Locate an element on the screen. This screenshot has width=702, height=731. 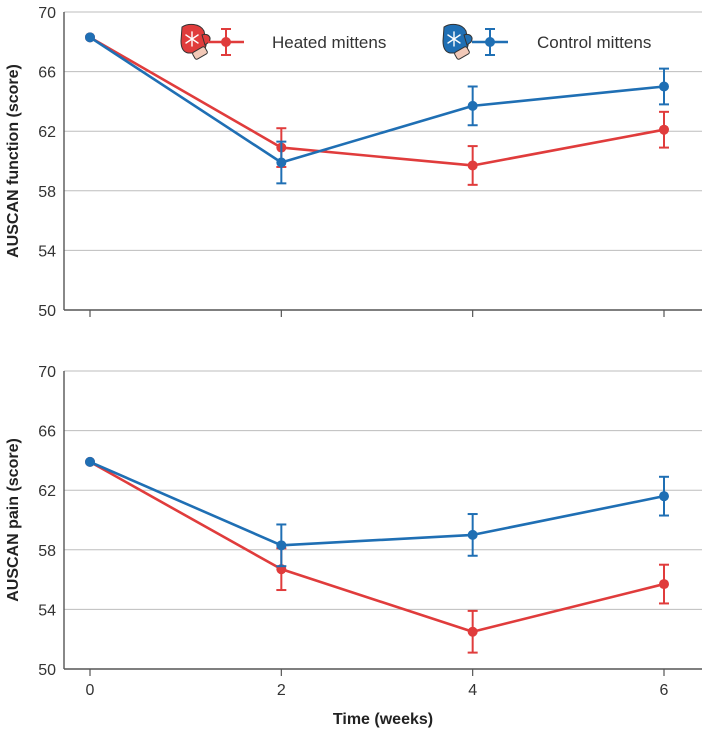
x-tick-label: 6 is located at coordinates (664, 690).